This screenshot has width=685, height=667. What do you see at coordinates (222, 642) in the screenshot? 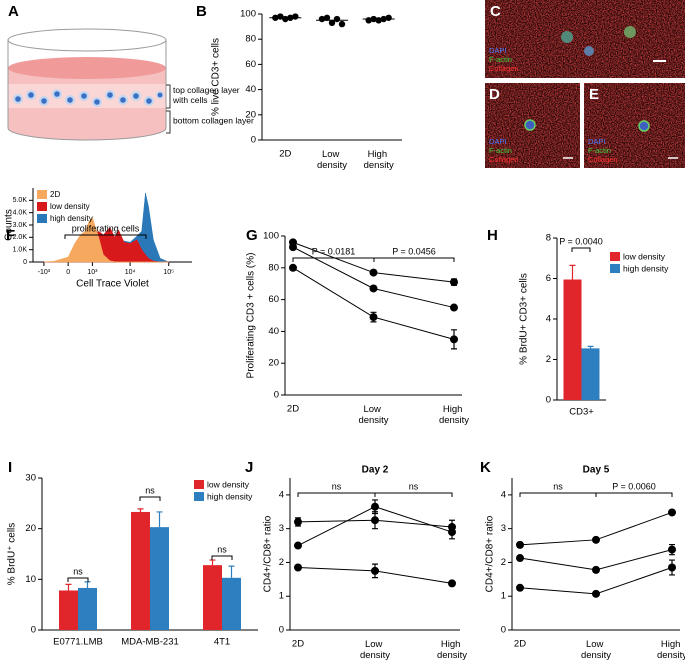
I see `x-tick-label: 4T1` at bounding box center [222, 642].